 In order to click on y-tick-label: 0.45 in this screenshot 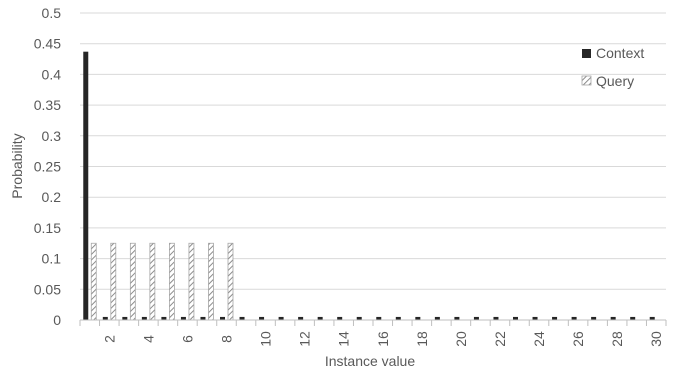, I will do `click(47, 44)`.